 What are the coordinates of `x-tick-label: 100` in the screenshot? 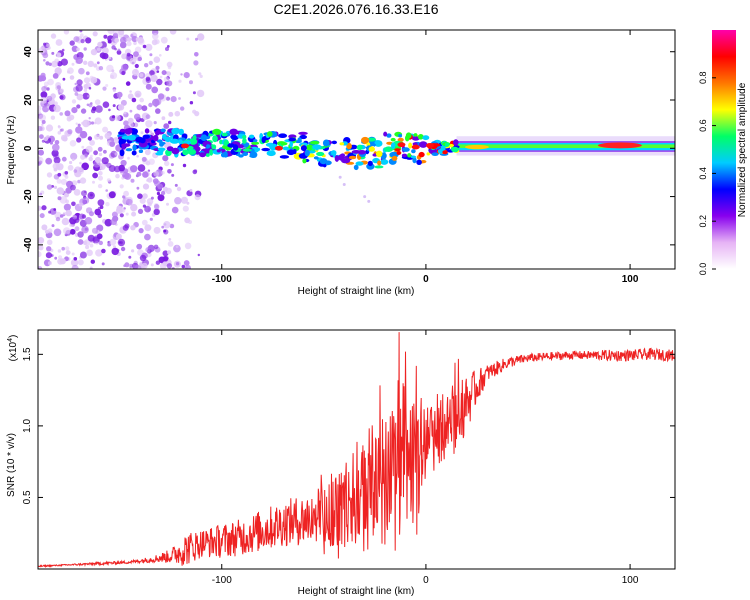 It's located at (630, 279).